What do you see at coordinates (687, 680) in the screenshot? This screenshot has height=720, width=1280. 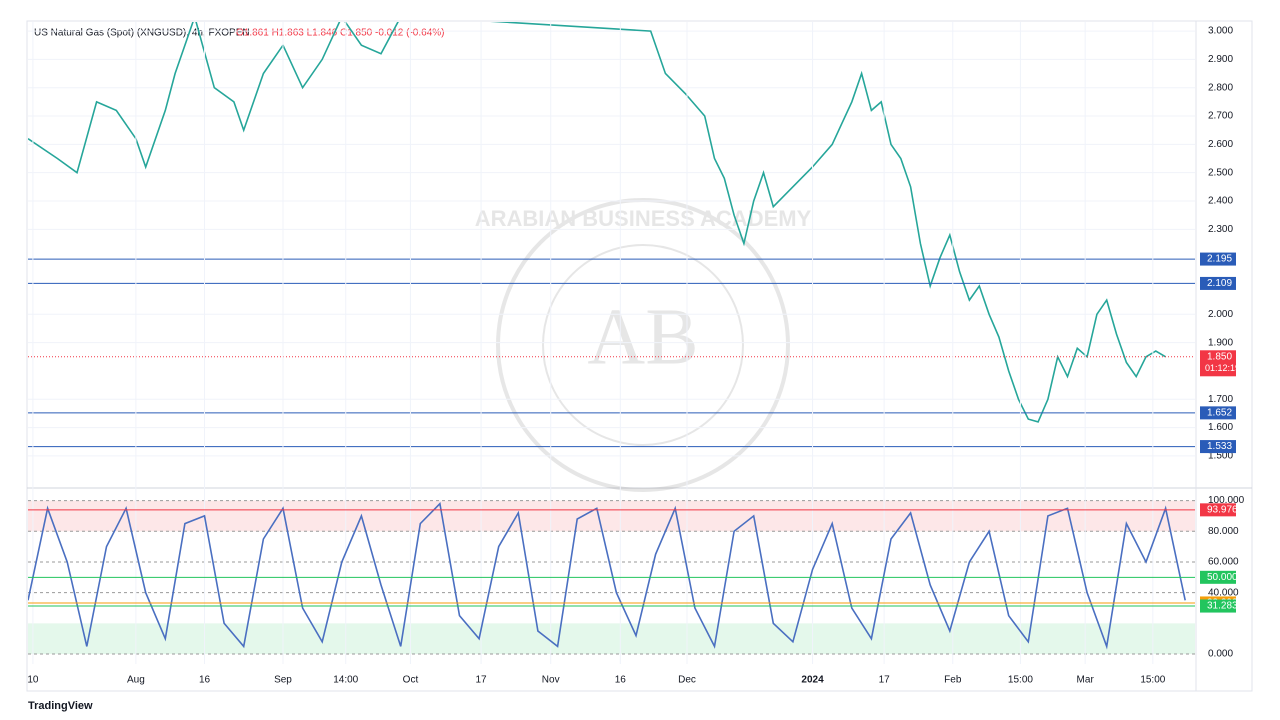 I see `x-tick-label: Dec` at bounding box center [687, 680].